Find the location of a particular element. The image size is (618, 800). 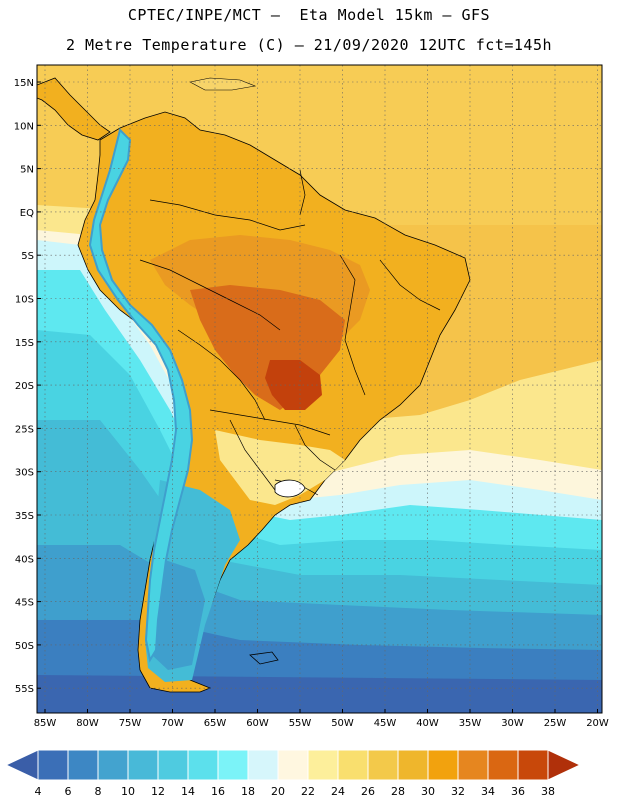

lat-label: 5N is located at coordinates (27, 170).